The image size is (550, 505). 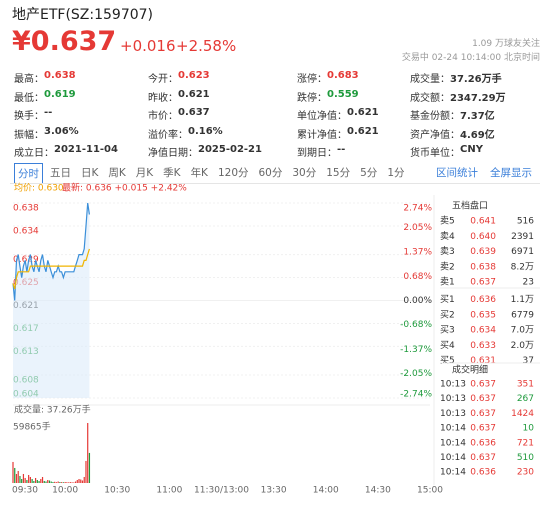 What do you see at coordinates (435, 116) in the screenshot?
I see `stat-label: 基金份额：` at bounding box center [435, 116].